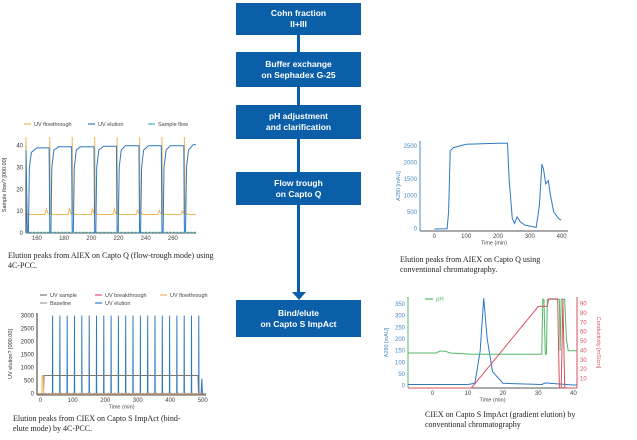 This screenshot has height=440, width=637. What do you see at coordinates (492, 343) in the screenshot?
I see `series-conductivity` at bounding box center [492, 343].